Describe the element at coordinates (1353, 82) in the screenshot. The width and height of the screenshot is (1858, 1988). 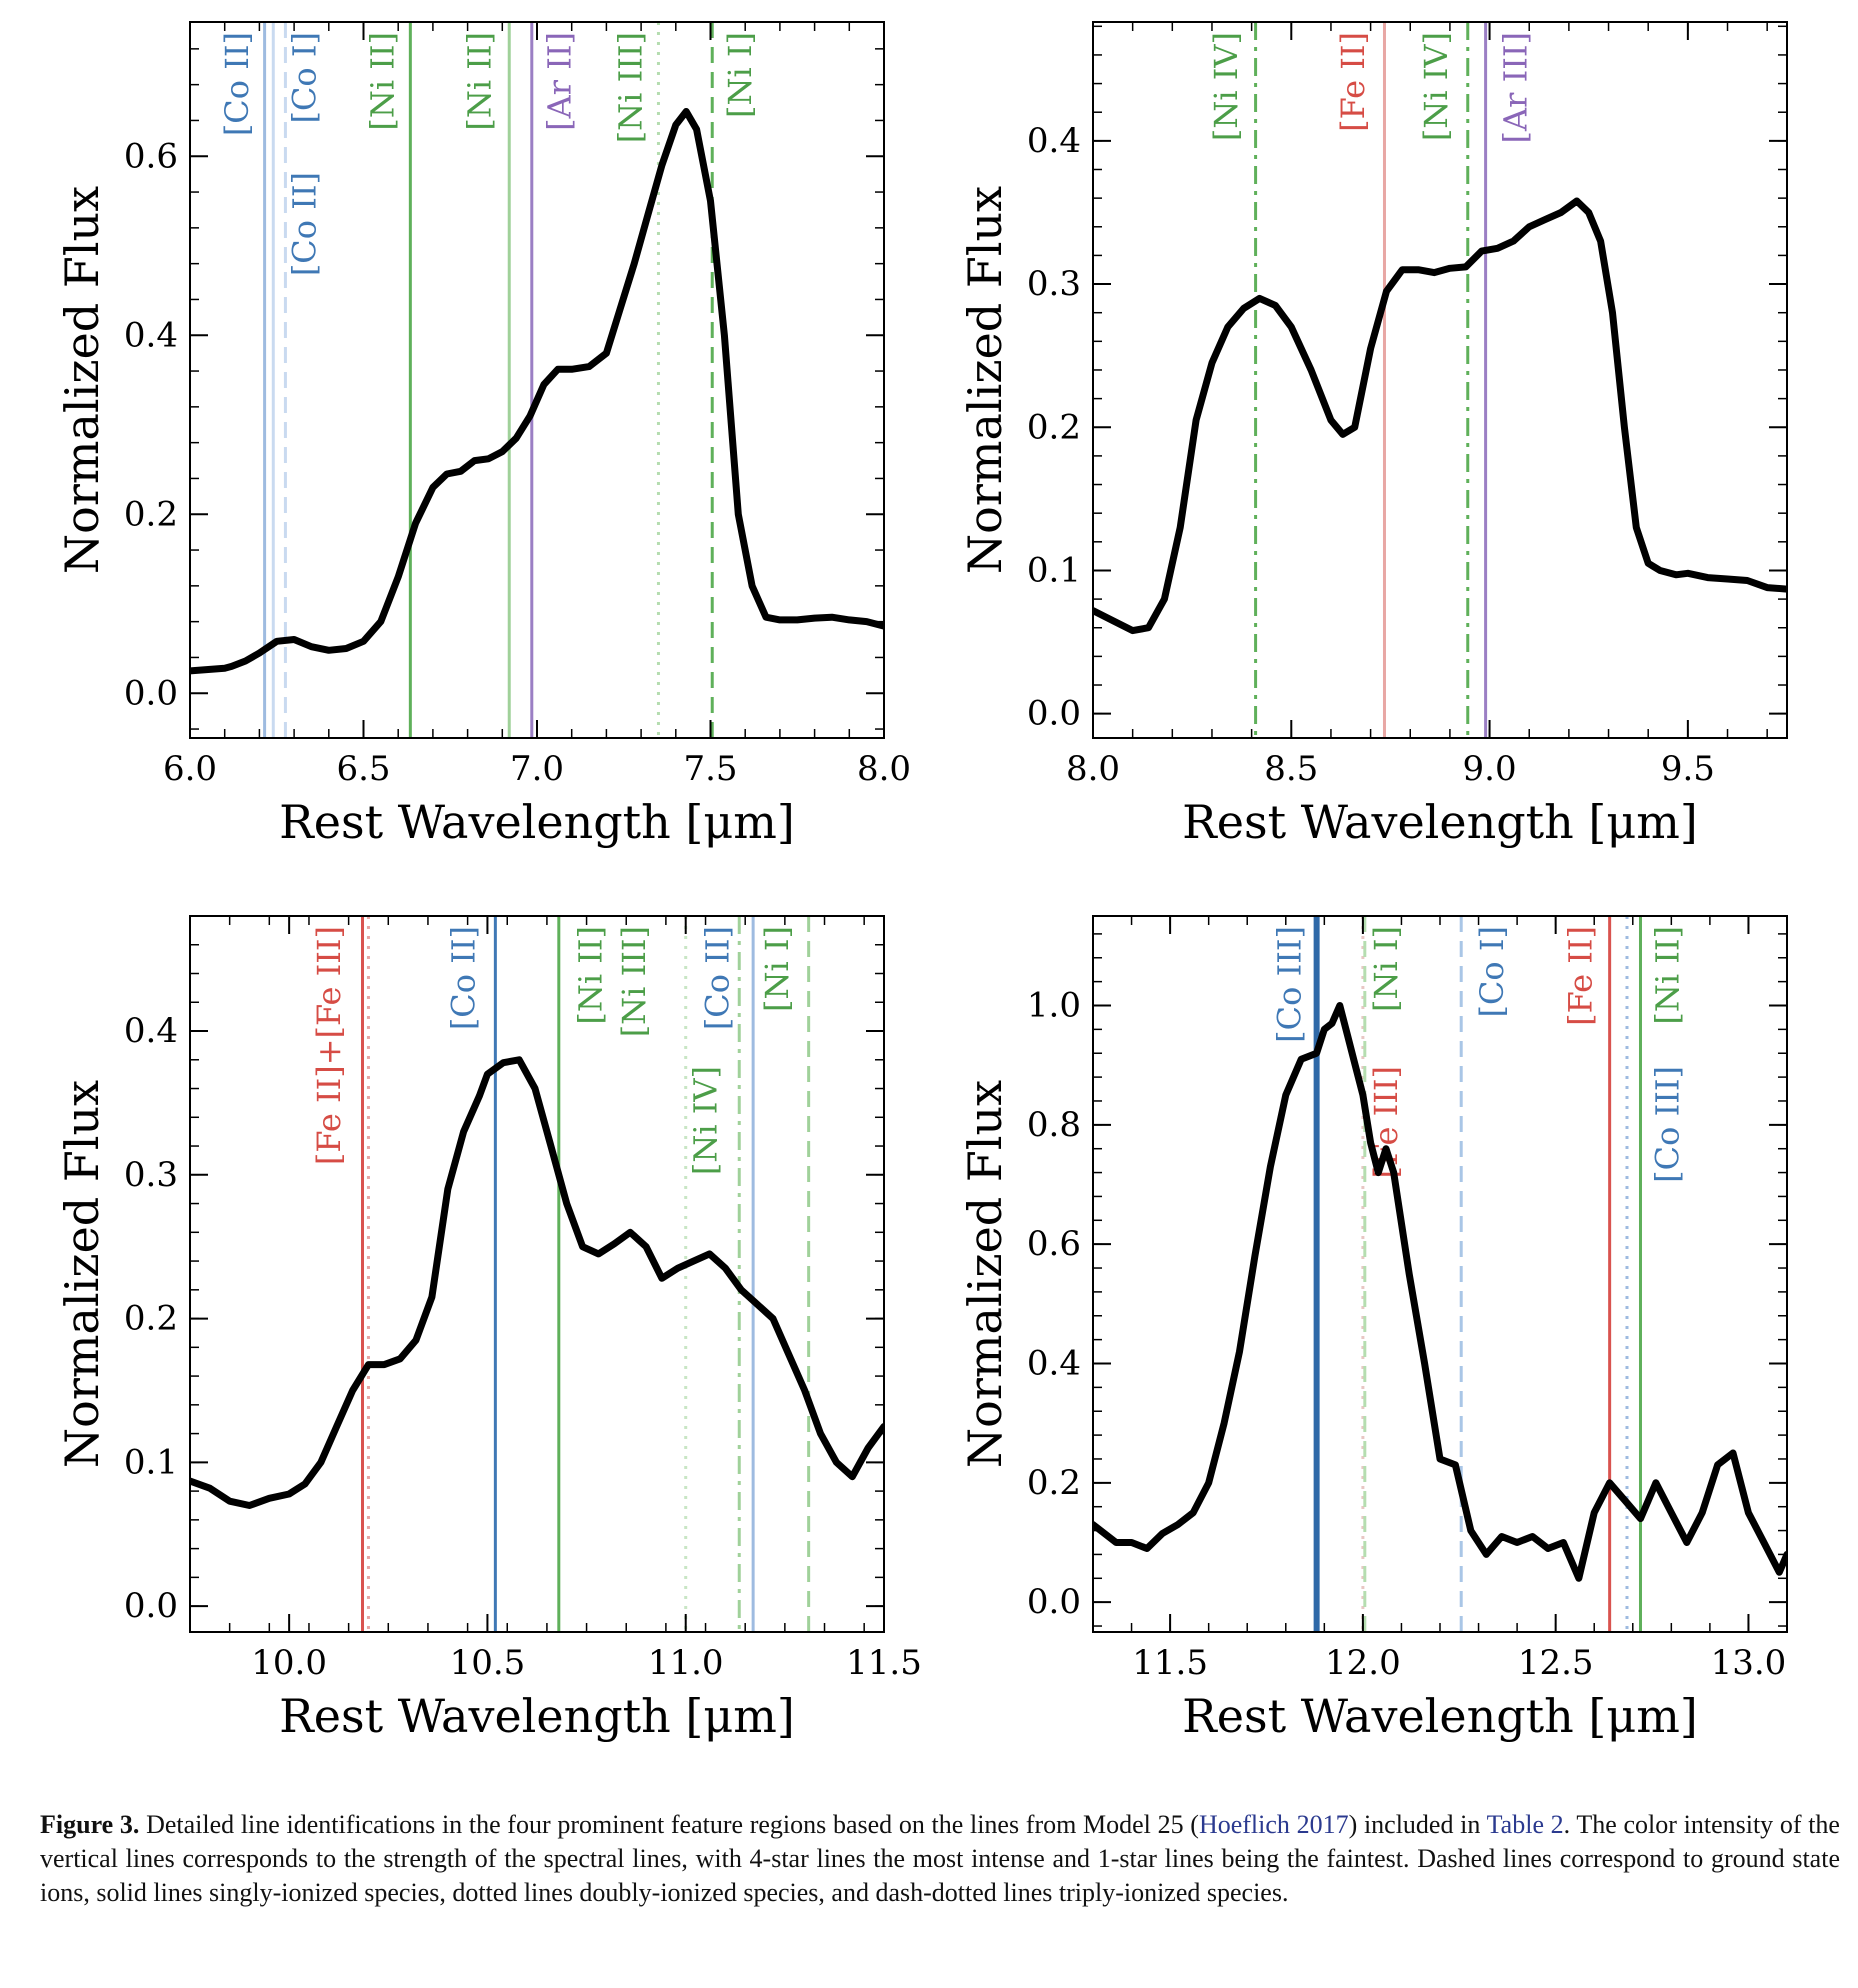
I see `line-label-2: [Fe II]` at that location.